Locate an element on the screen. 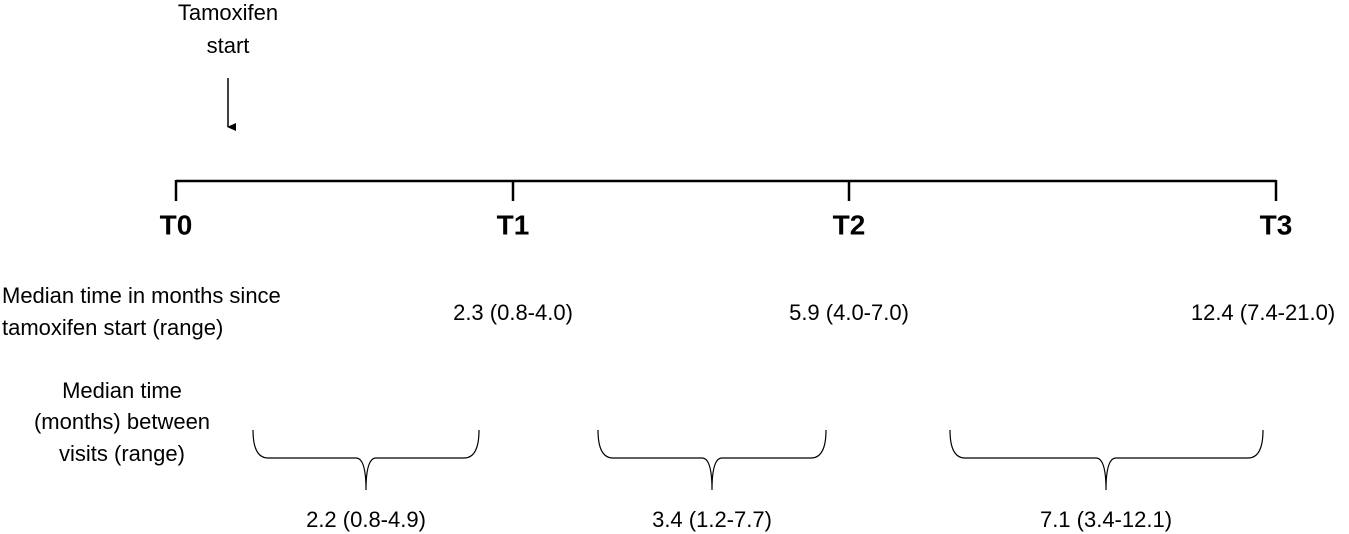 The image size is (1349, 534). row-label: visits (range) is located at coordinates (122, 453).